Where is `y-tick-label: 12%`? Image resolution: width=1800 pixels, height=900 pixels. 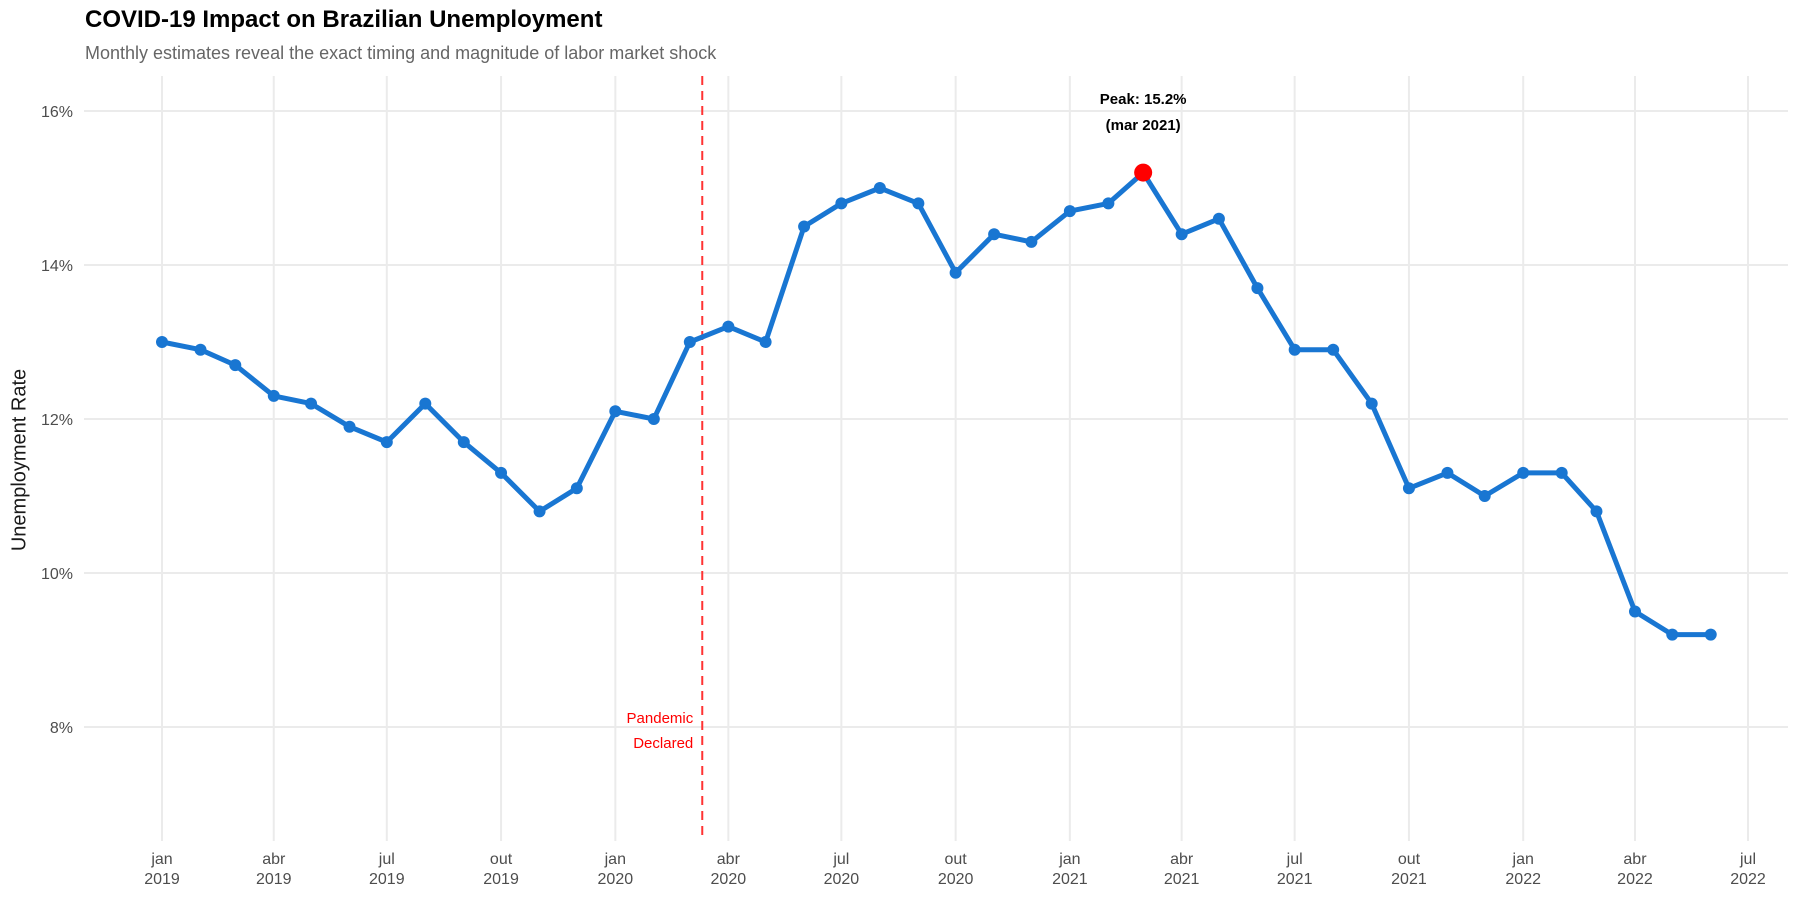
y-tick-label: 12% is located at coordinates (57, 420).